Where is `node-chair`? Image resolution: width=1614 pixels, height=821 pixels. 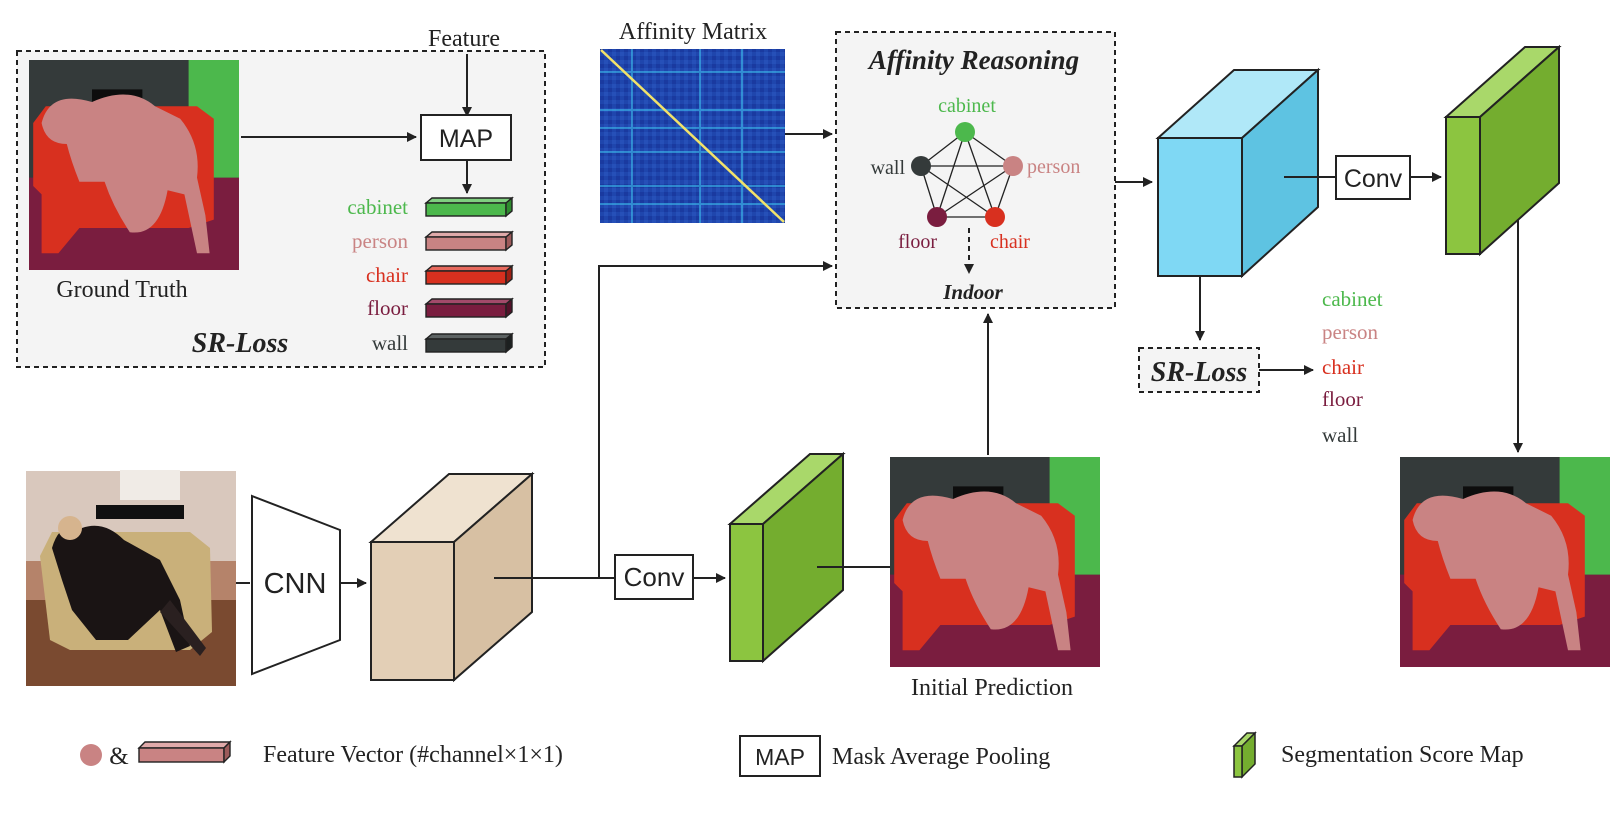
node-chair is located at coordinates (995, 217).